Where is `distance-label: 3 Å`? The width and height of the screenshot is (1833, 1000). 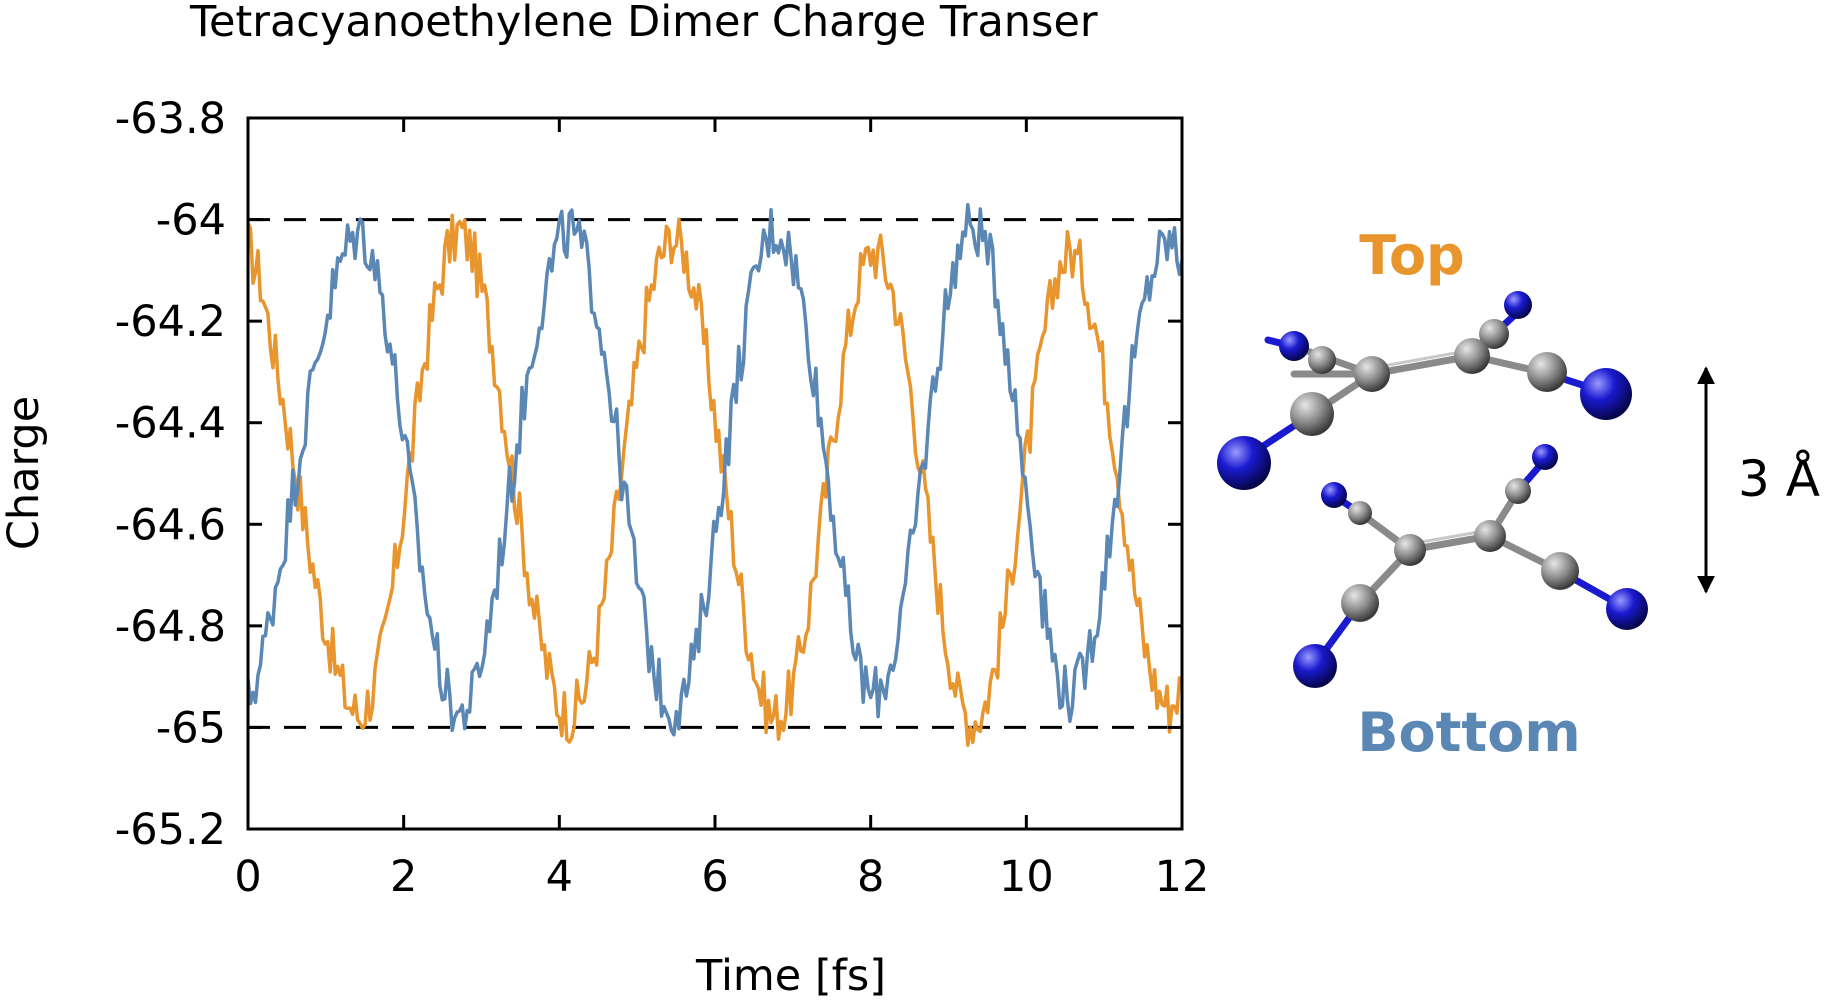 distance-label: 3 Å is located at coordinates (1779, 479).